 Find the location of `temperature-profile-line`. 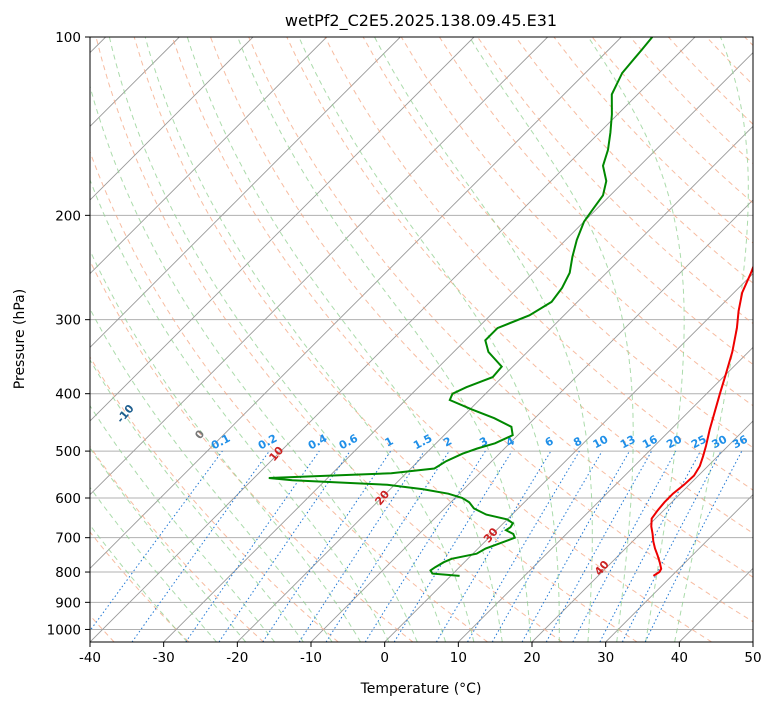

temperature-profile-line is located at coordinates (701, 420).